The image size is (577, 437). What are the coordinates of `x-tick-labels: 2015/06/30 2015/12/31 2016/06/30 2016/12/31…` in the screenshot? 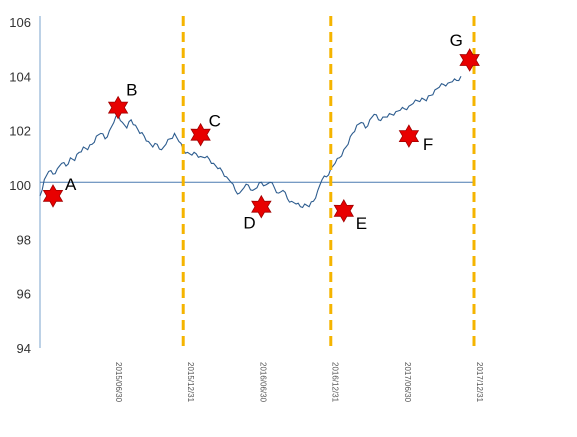 It's located at (299, 382).